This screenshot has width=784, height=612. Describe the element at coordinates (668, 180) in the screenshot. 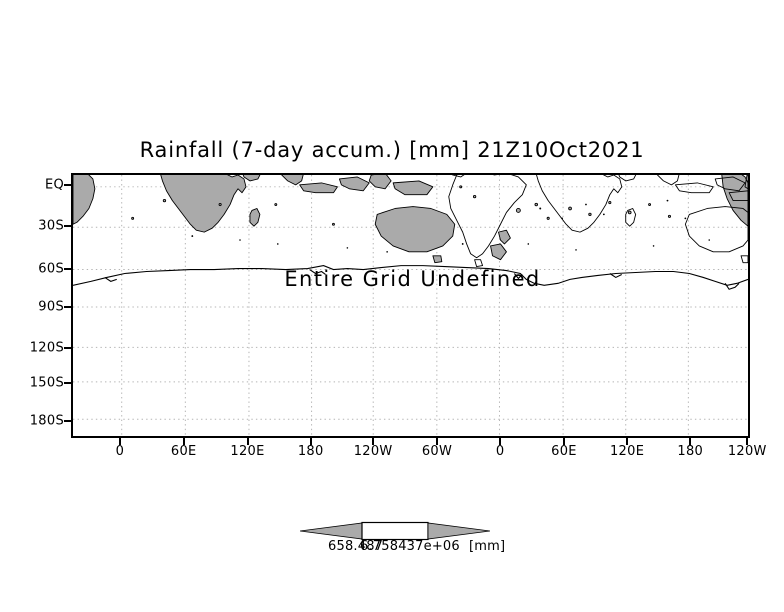

I see `indochina-right` at that location.